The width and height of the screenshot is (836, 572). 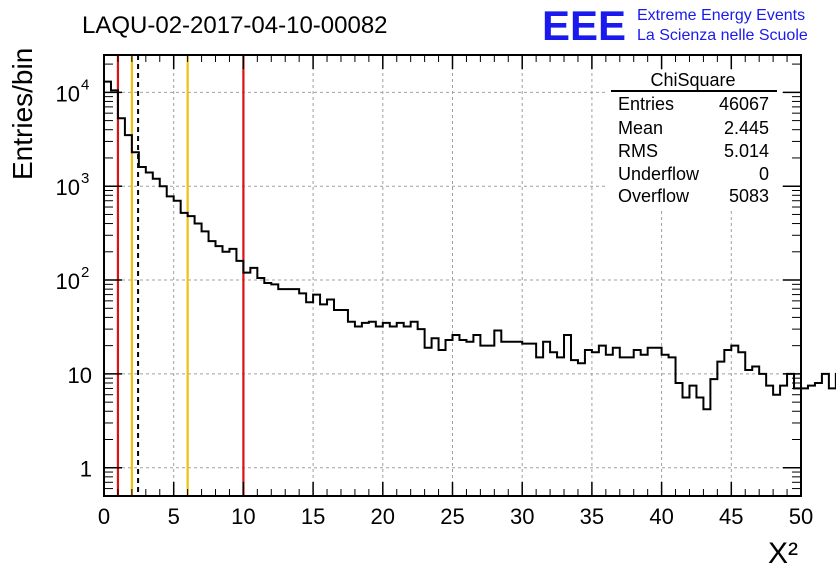 I want to click on y-tick-label-exponent: 3, so click(x=85, y=178).